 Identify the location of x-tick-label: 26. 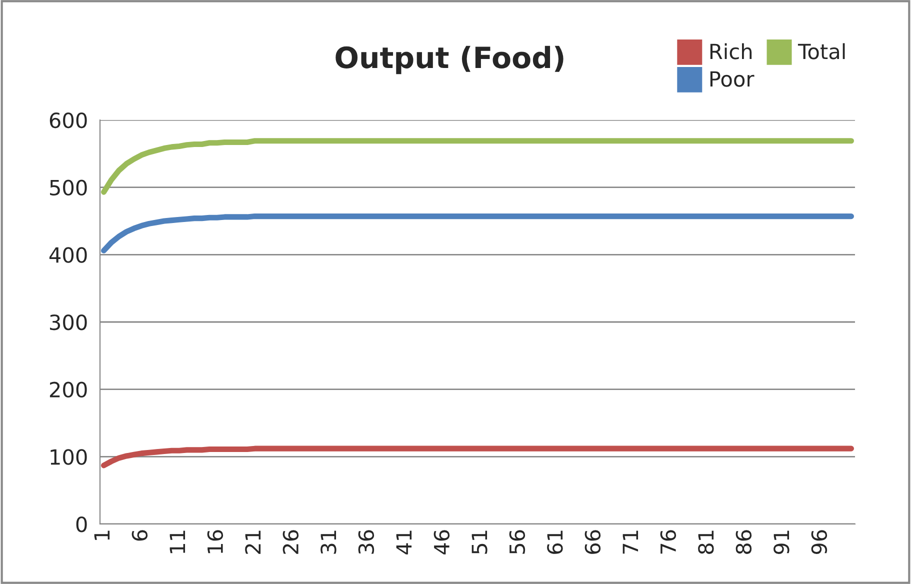
(290, 542).